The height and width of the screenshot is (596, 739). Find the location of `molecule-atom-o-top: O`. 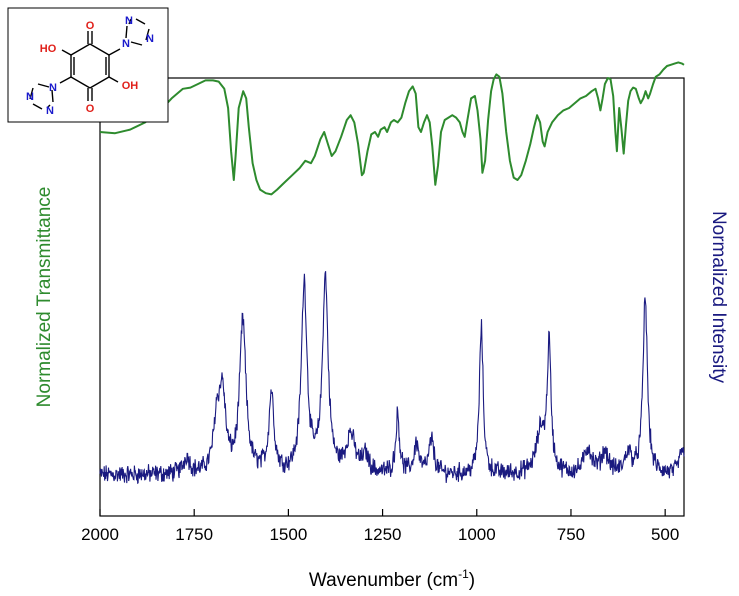

molecule-atom-o-top: O is located at coordinates (90, 26).